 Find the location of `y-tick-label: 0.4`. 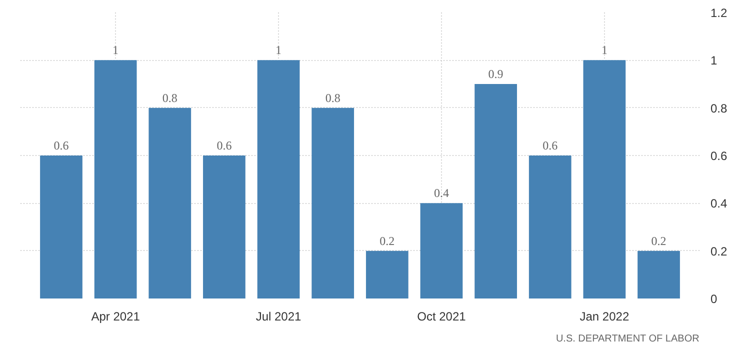

y-tick-label: 0.4 is located at coordinates (719, 203).